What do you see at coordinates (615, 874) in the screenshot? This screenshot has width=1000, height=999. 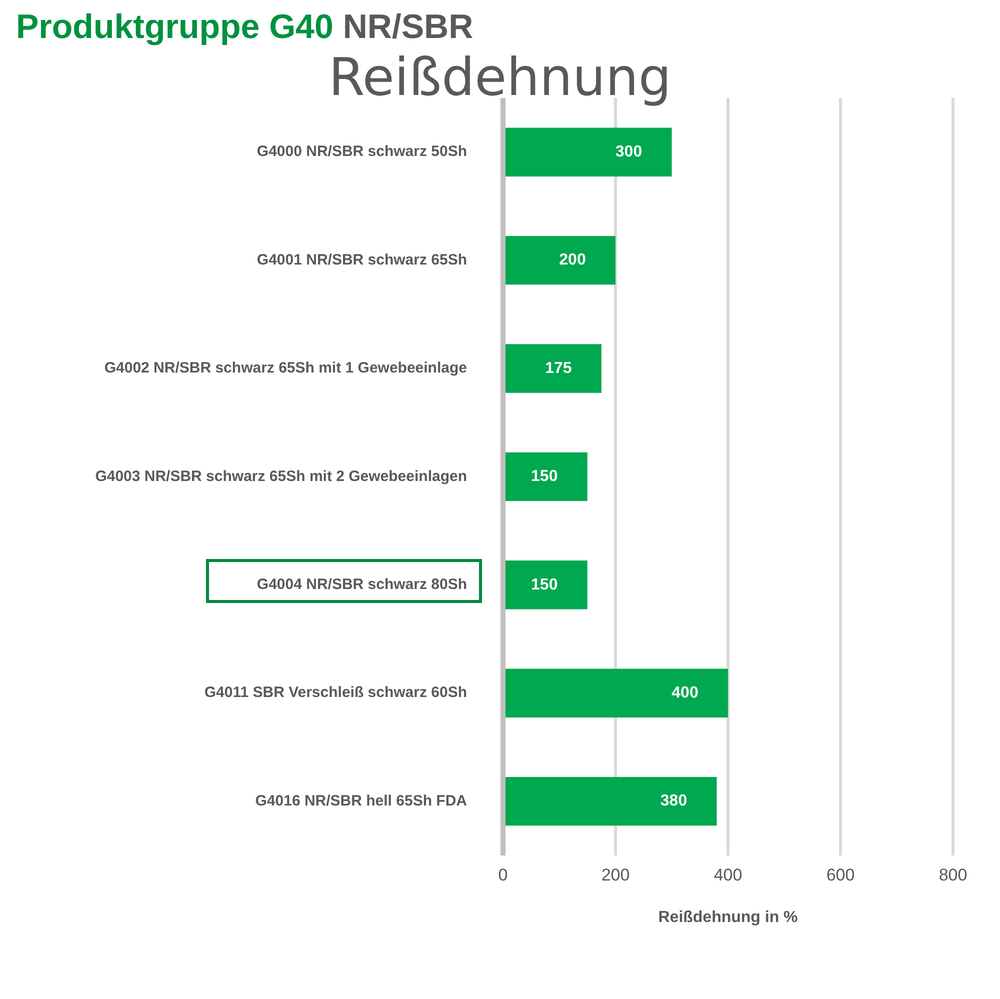 I see `x-tick-label: 200` at bounding box center [615, 874].